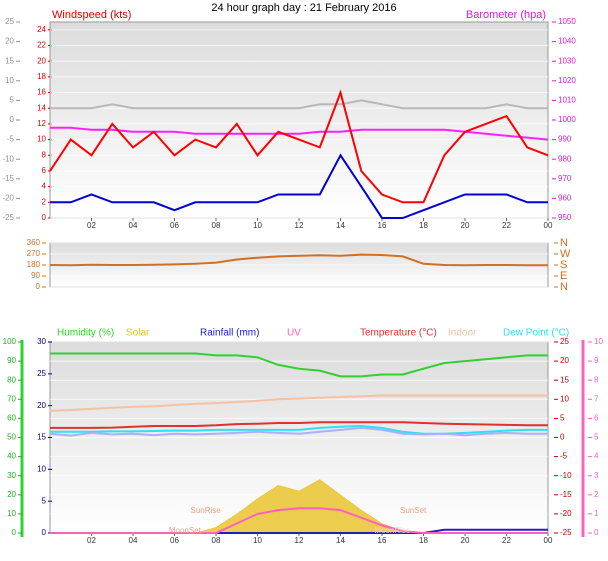 This screenshot has width=608, height=561. I want to click on y2-tick-label: 0, so click(44, 532).